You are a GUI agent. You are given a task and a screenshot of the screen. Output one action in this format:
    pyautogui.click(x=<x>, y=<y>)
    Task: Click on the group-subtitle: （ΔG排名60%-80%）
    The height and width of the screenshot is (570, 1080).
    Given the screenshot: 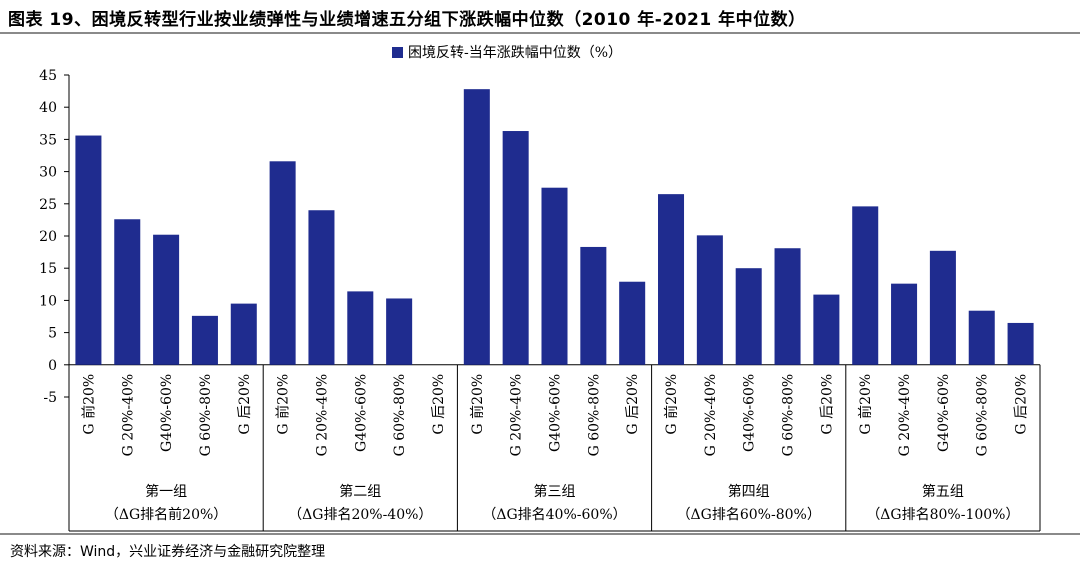 What is the action you would take?
    pyautogui.click(x=749, y=515)
    